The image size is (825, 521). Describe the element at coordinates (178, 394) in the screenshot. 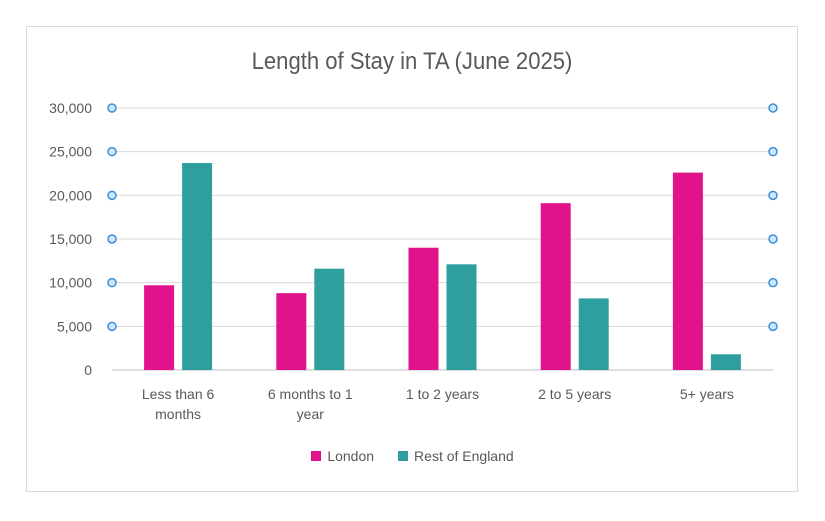

I see `x-category-label: Less than 6` at that location.